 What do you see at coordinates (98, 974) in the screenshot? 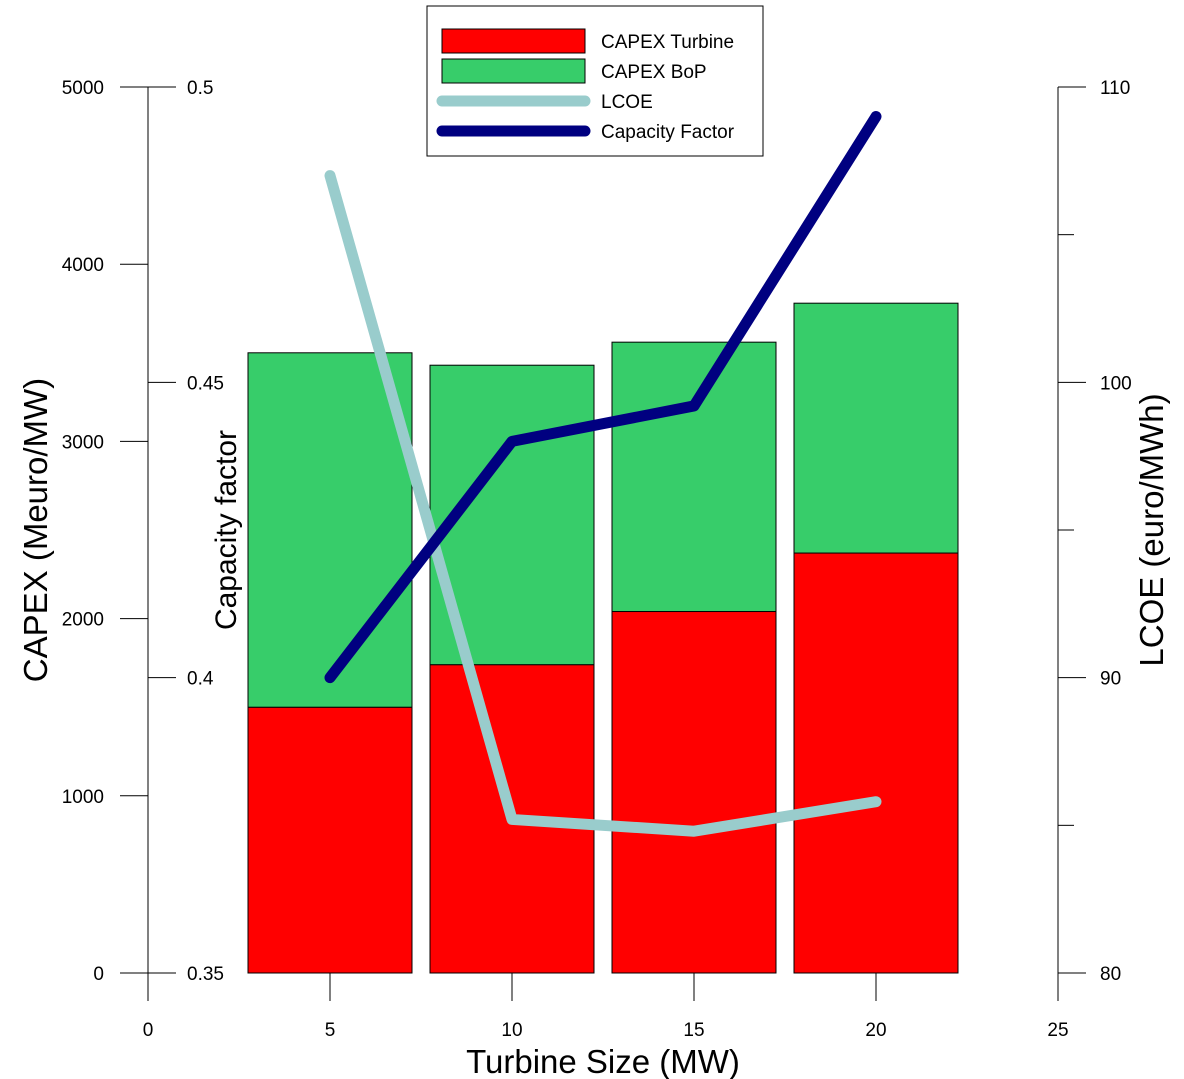
I see `capex-tick-label: 0` at bounding box center [98, 974].